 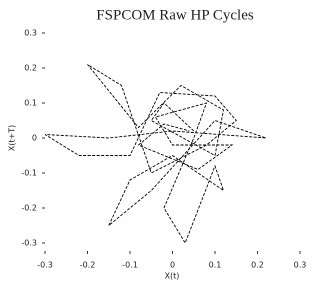 I want to click on y-tick-label: -0.2, so click(x=29, y=208).